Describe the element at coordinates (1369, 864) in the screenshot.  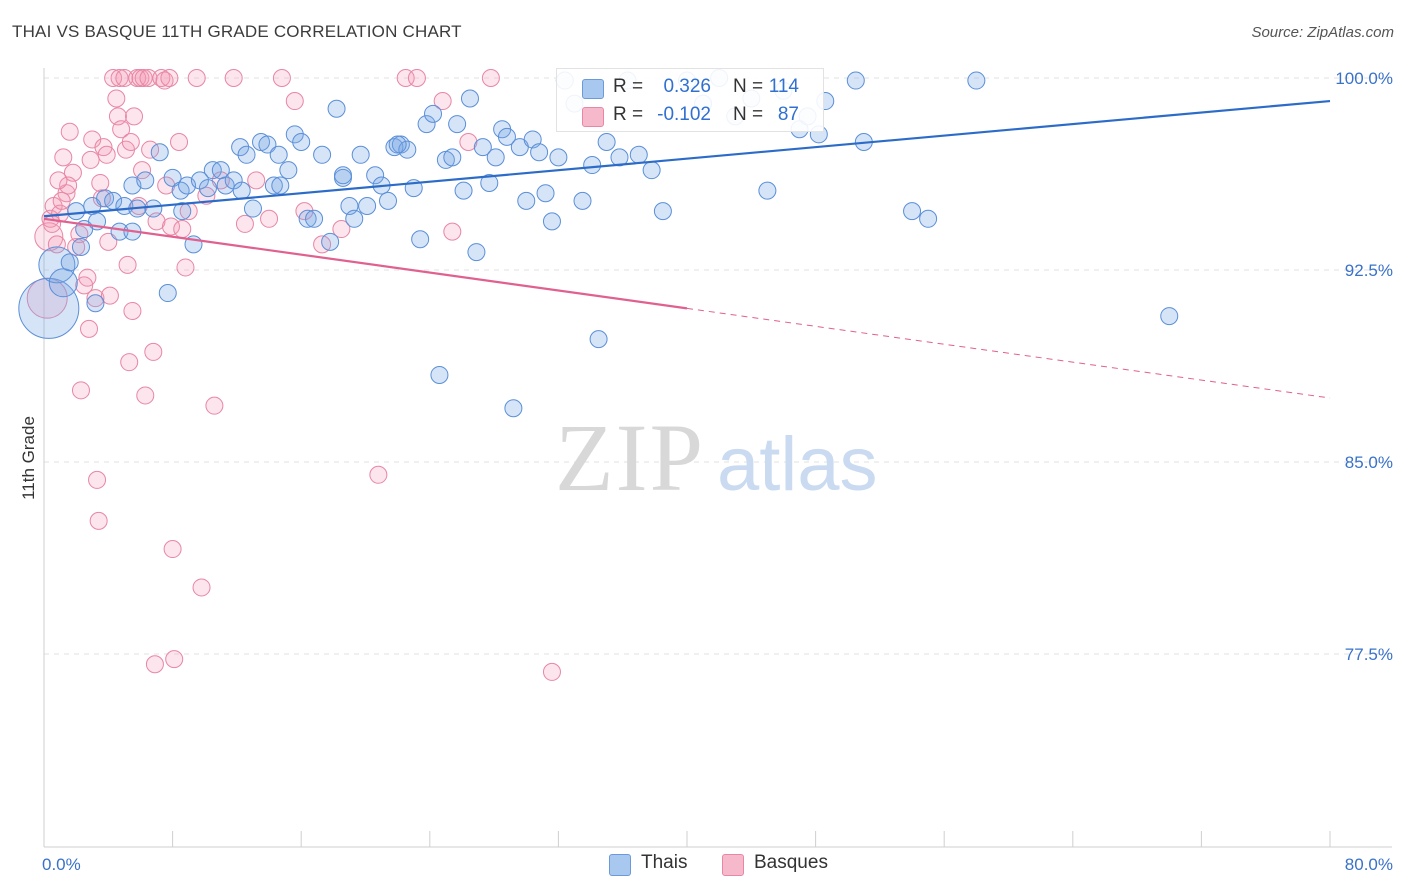
I see `x-tick-label: 80.0%` at that location.